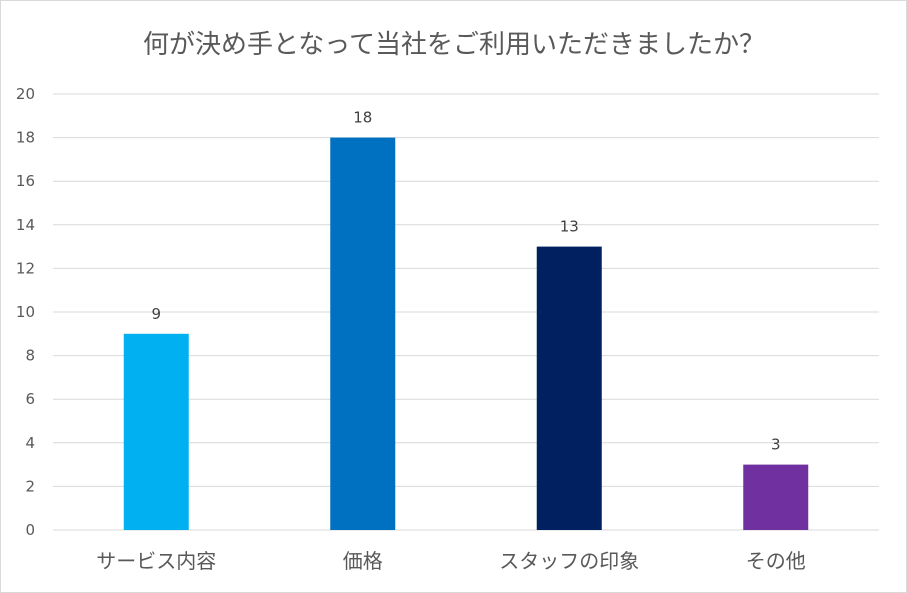 This screenshot has height=593, width=907. What do you see at coordinates (30, 399) in the screenshot?
I see `y-tick-label: 6` at bounding box center [30, 399].